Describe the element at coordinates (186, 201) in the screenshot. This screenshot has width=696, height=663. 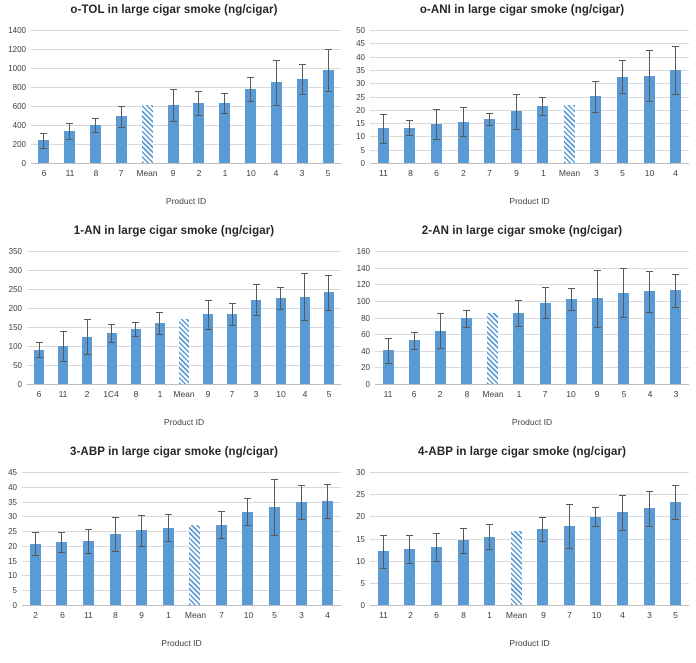
I see `x-axis-title: Product ID` at that location.